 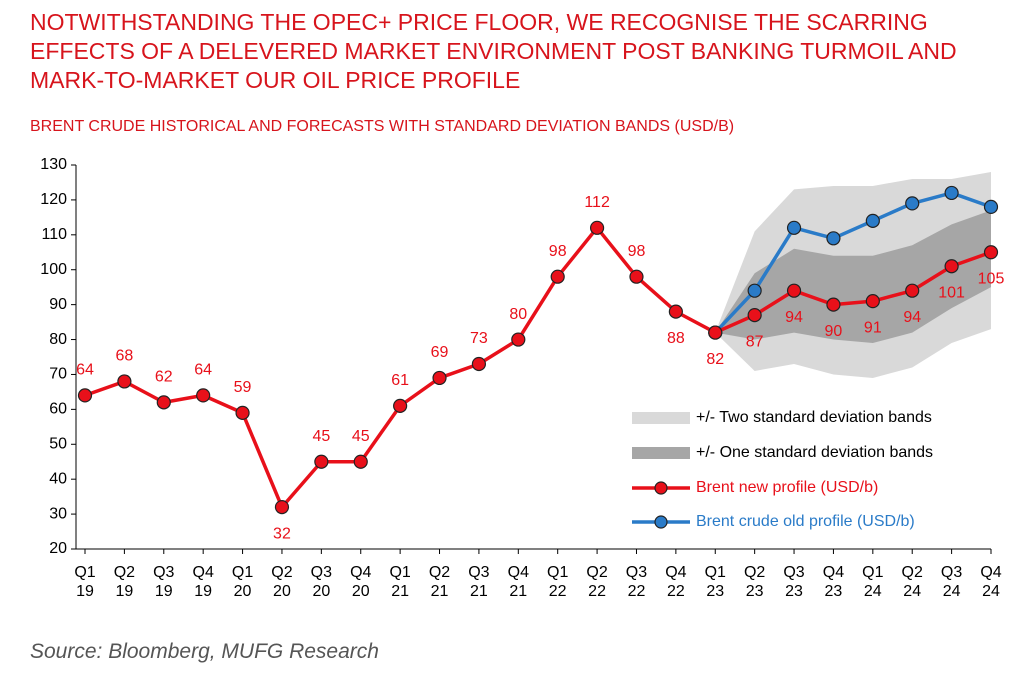 What do you see at coordinates (58, 339) in the screenshot?
I see `y-tick-label: 80` at bounding box center [58, 339].